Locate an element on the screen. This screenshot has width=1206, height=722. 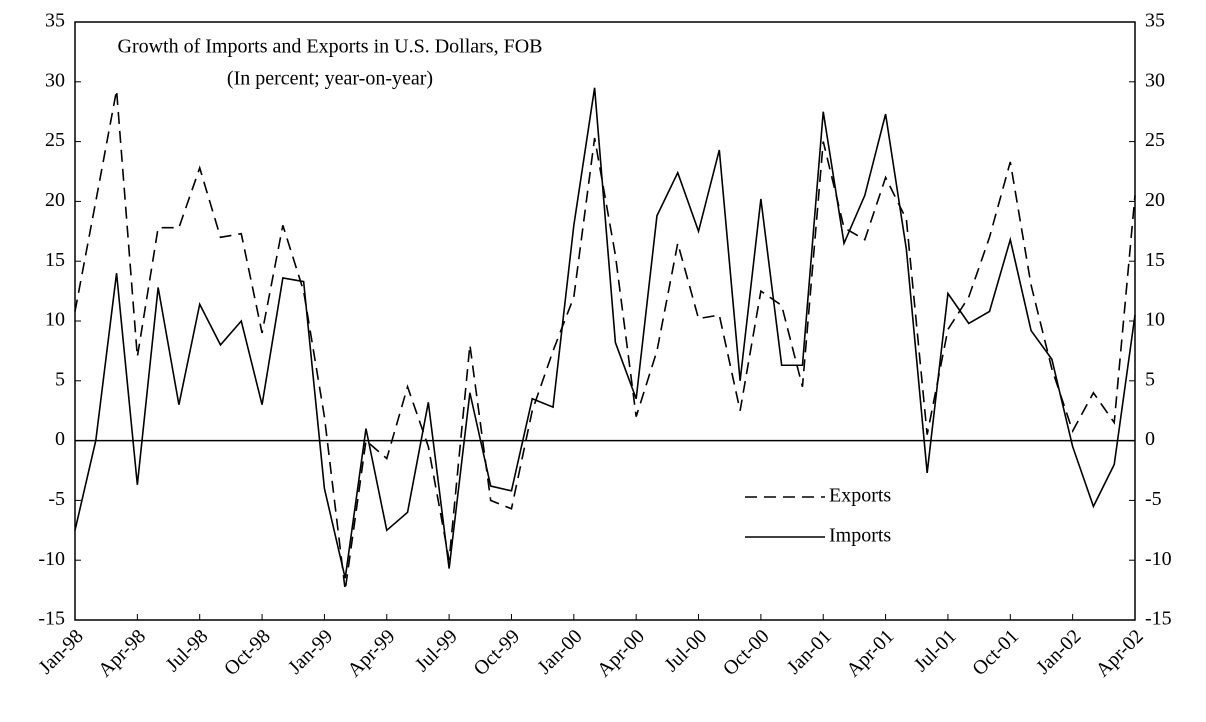
y-tick-label: 30 is located at coordinates (55, 80).